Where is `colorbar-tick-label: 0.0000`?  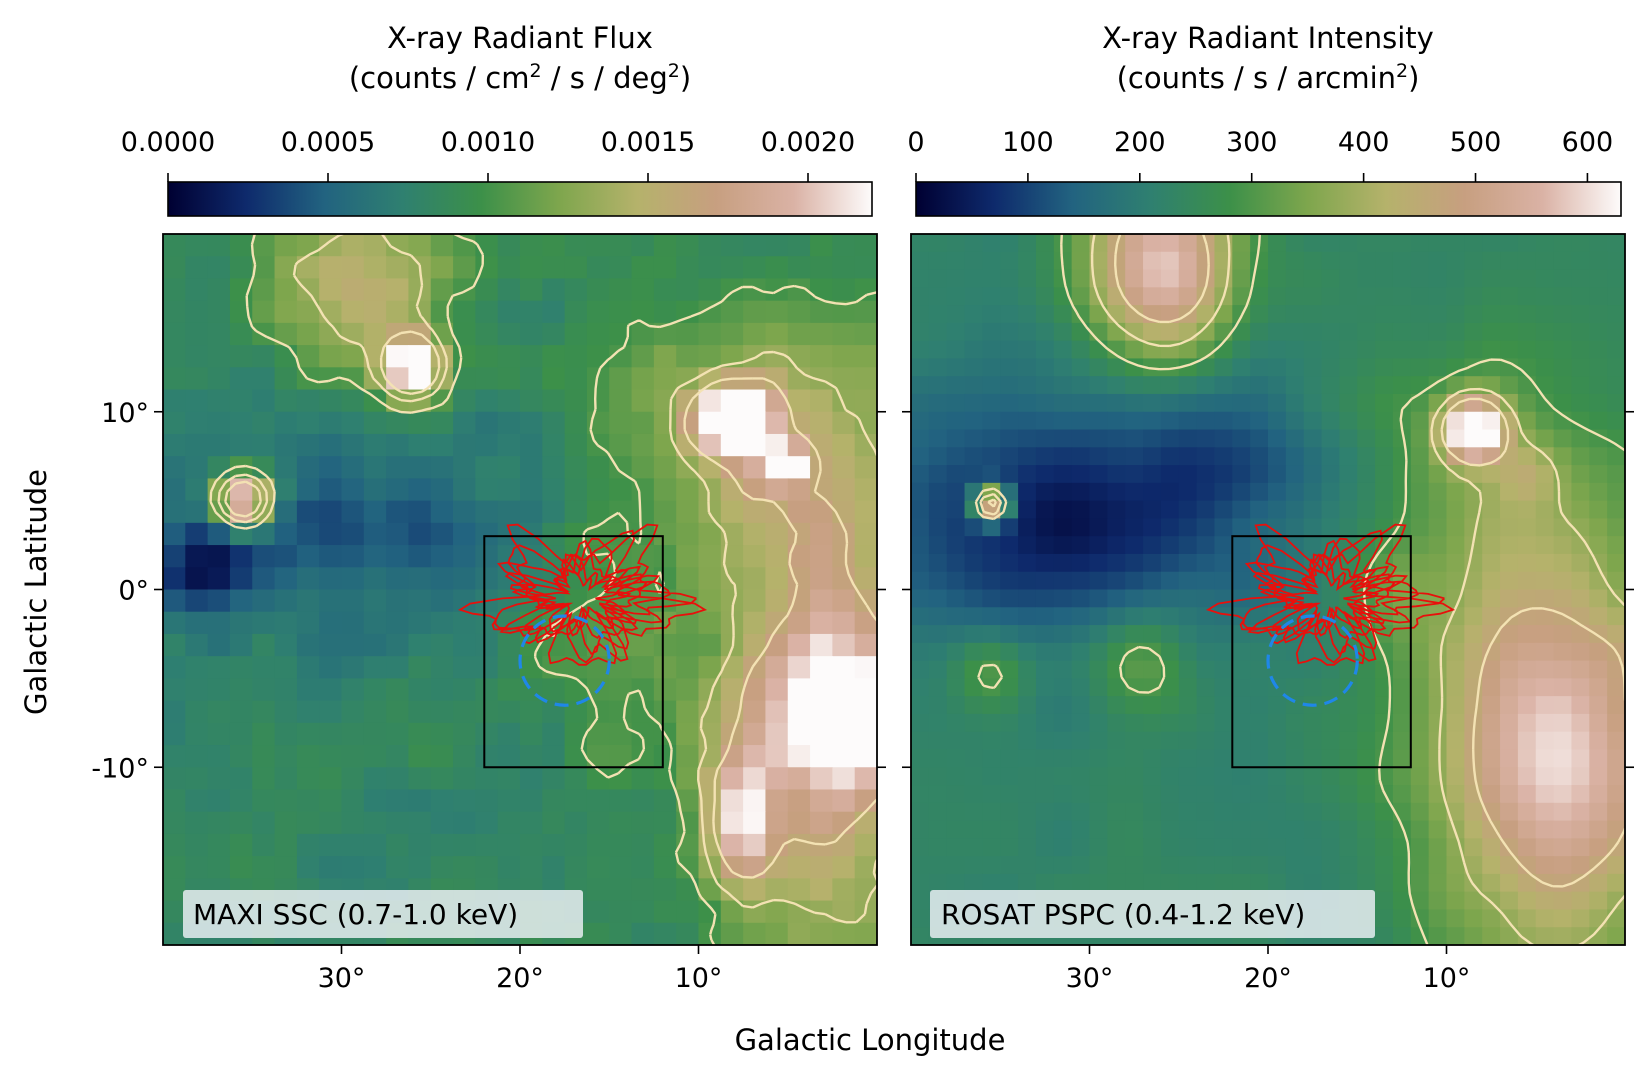
colorbar-tick-label: 0.0000 is located at coordinates (168, 142).